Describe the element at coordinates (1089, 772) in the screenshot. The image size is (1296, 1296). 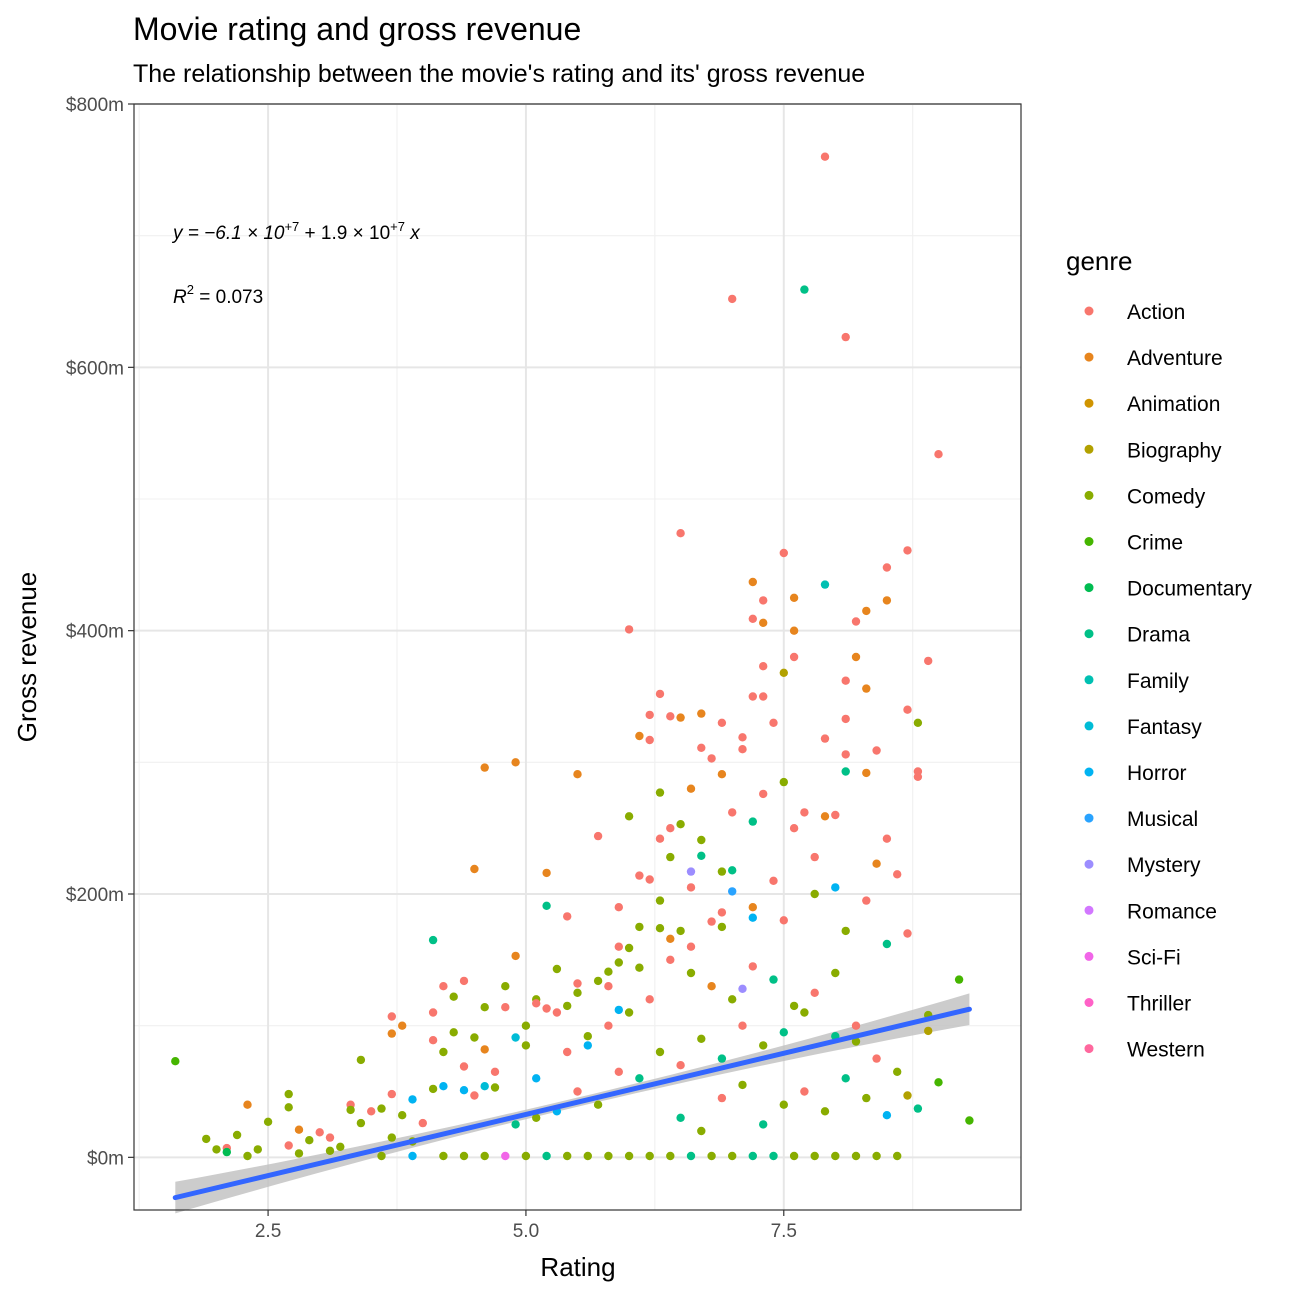
I see `legend-key-horror` at that location.